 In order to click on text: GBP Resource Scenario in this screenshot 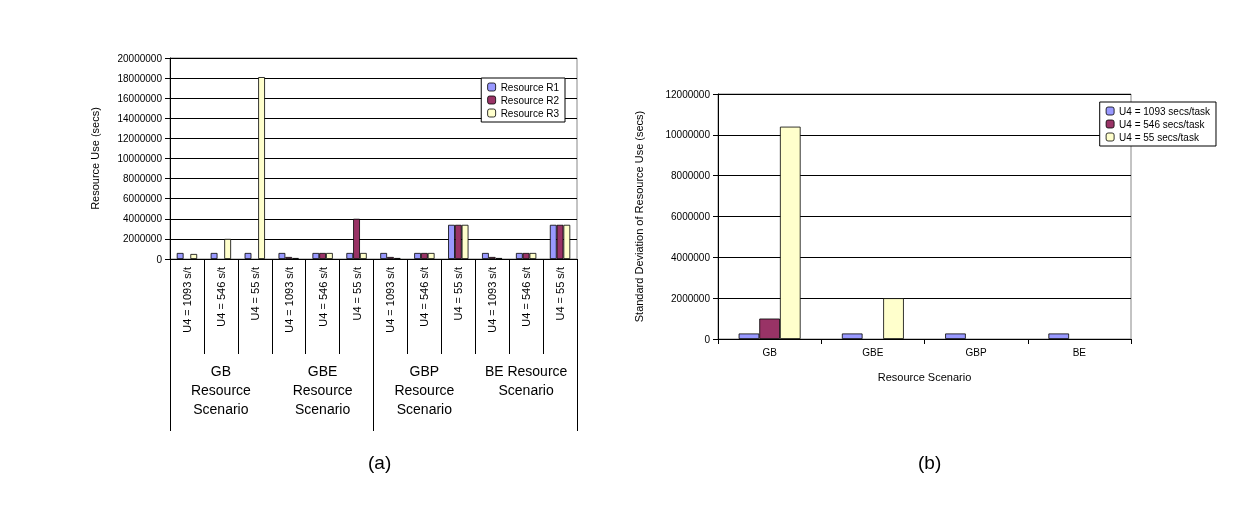, I will do `click(424, 390)`.